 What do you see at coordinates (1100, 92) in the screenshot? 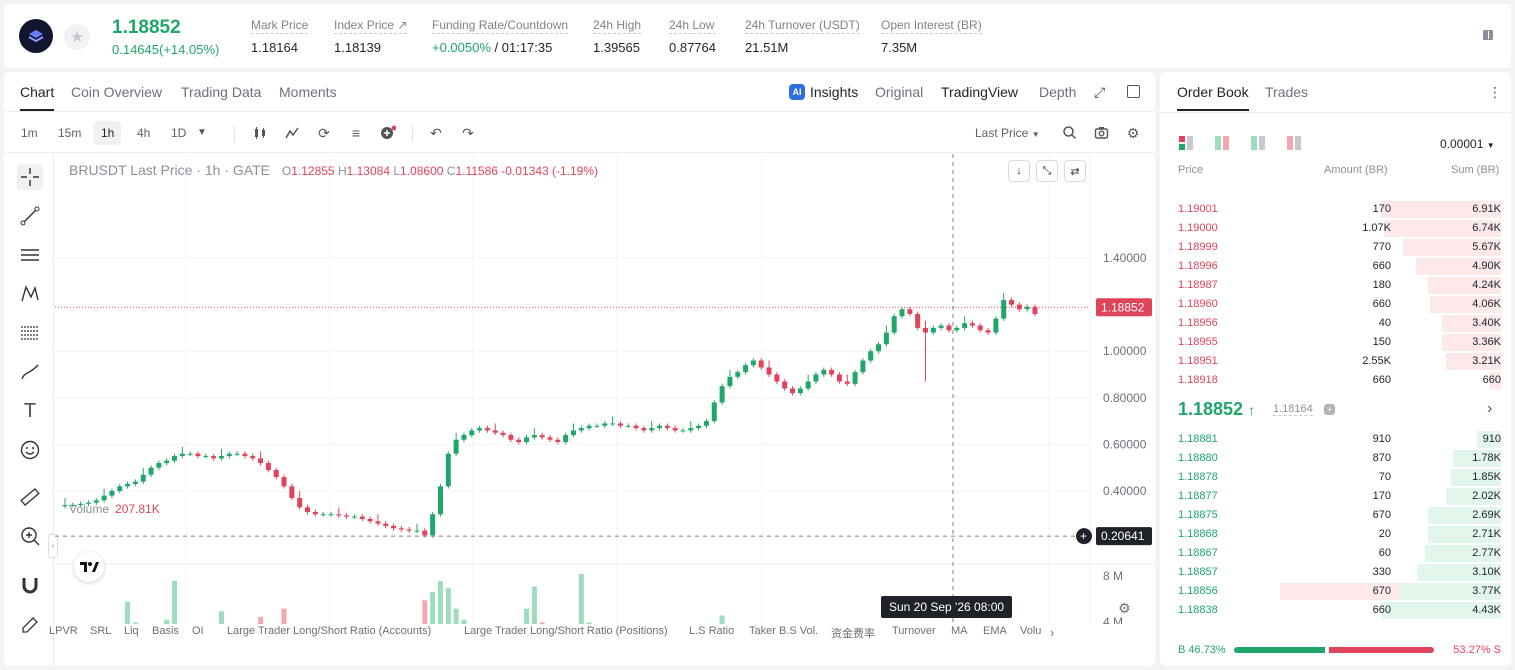
I see `expand-icon: ⤢` at bounding box center [1100, 92].